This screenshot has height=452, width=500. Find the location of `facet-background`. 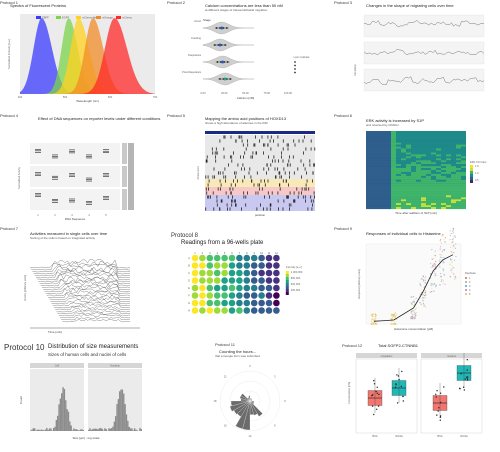

facet-background is located at coordinates (424, 80).